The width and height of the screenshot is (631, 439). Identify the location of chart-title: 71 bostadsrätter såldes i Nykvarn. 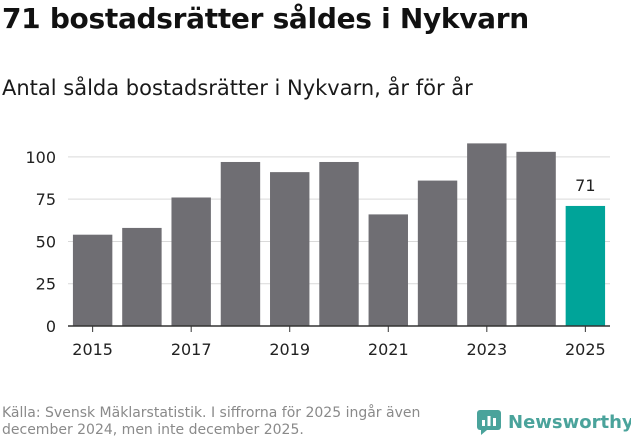
(265, 18).